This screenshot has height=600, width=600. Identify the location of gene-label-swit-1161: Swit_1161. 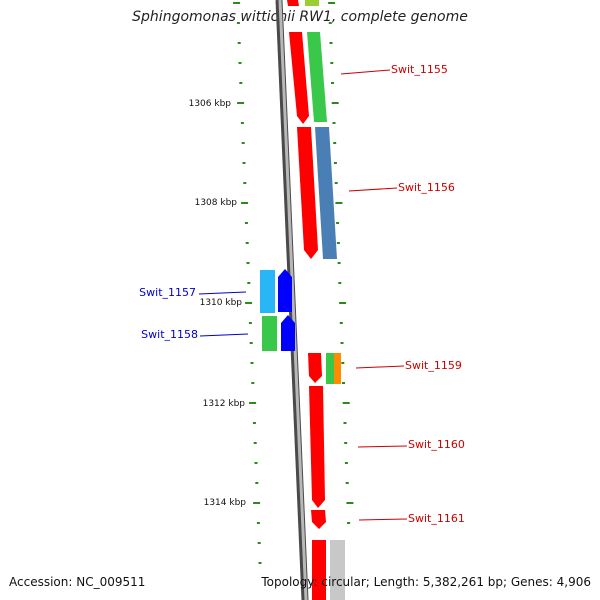
(436, 518).